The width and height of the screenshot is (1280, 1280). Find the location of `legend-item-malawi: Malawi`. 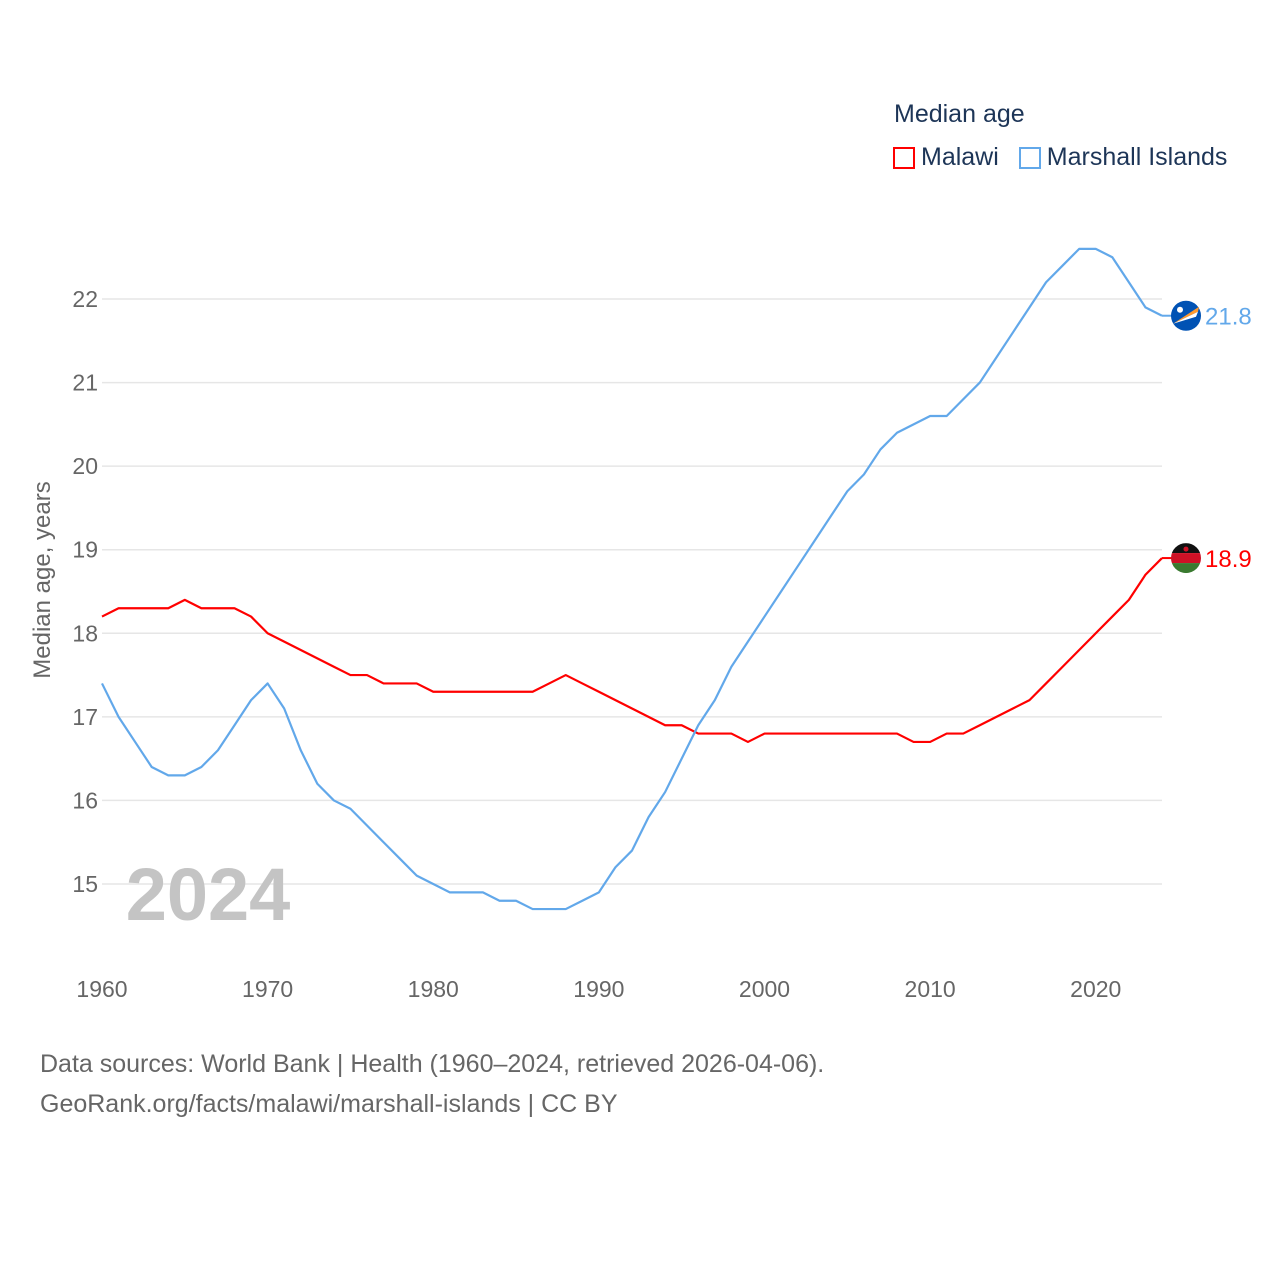

legend-item-malawi: Malawi is located at coordinates (946, 157).